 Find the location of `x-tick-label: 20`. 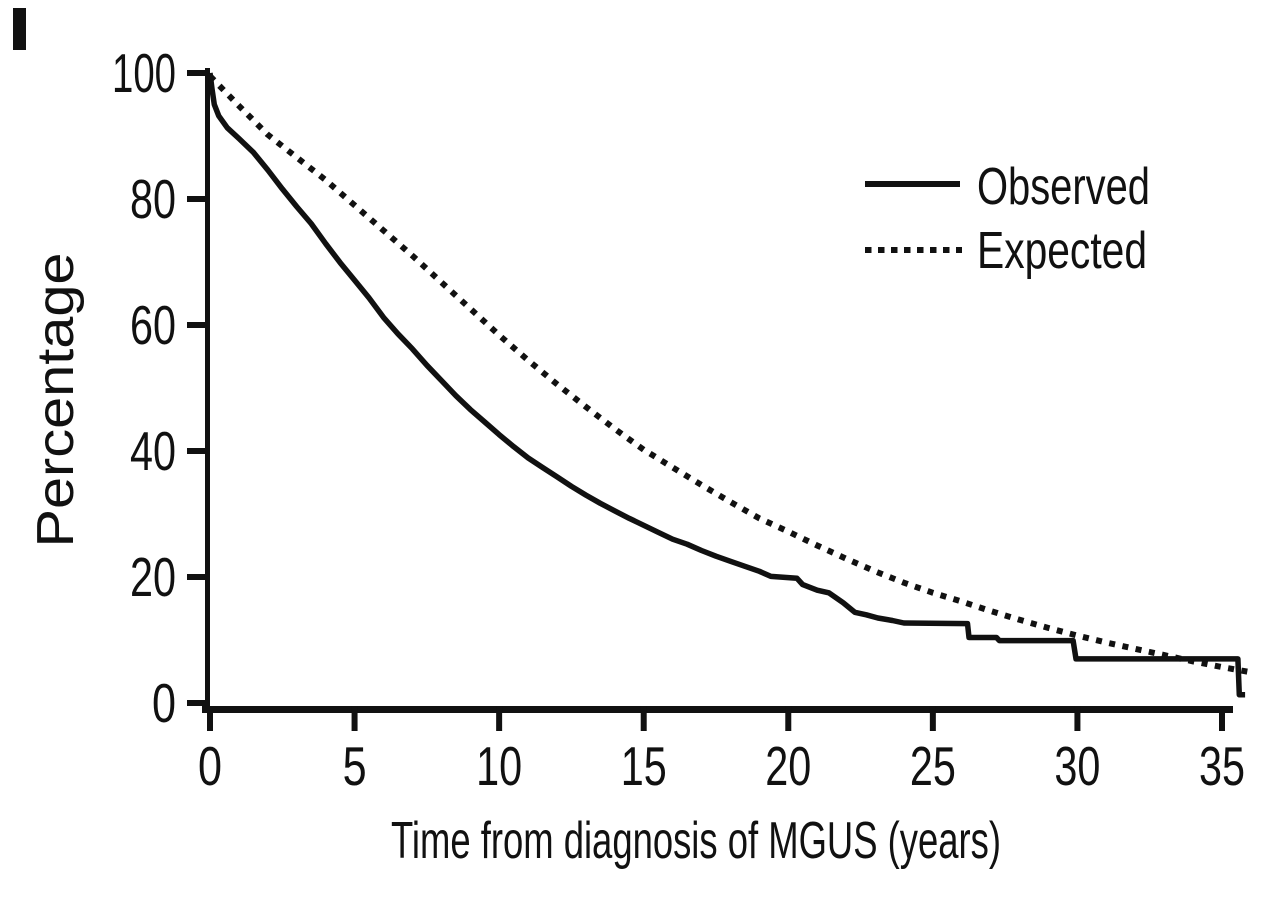

x-tick-label: 20 is located at coordinates (788, 766).